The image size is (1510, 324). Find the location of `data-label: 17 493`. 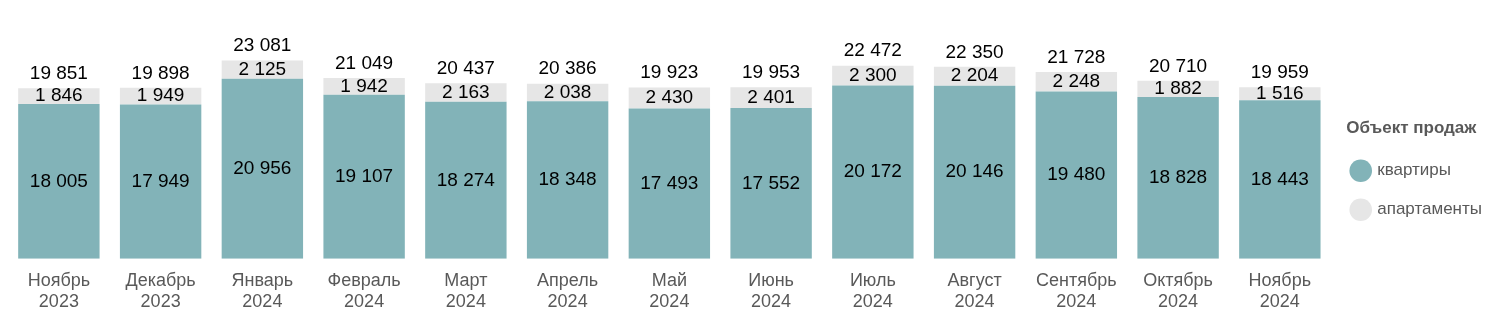

data-label: 17 493 is located at coordinates (669, 182).